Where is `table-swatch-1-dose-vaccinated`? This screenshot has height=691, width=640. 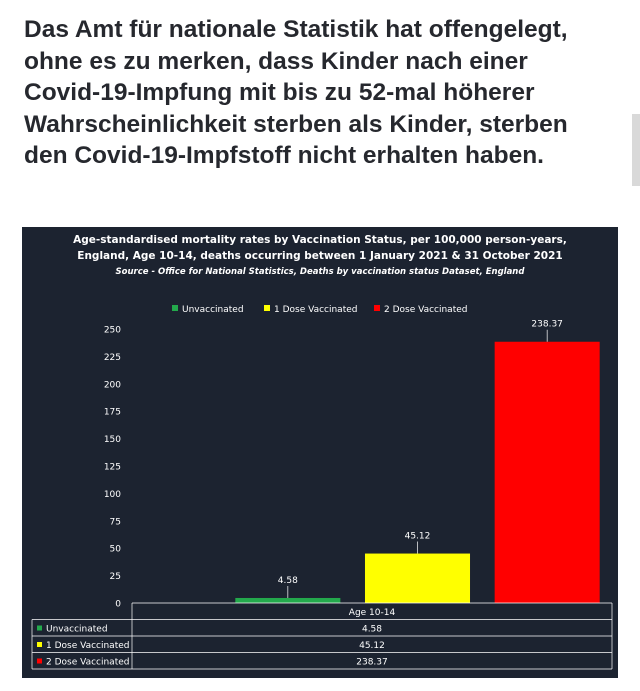 table-swatch-1-dose-vaccinated is located at coordinates (39, 644).